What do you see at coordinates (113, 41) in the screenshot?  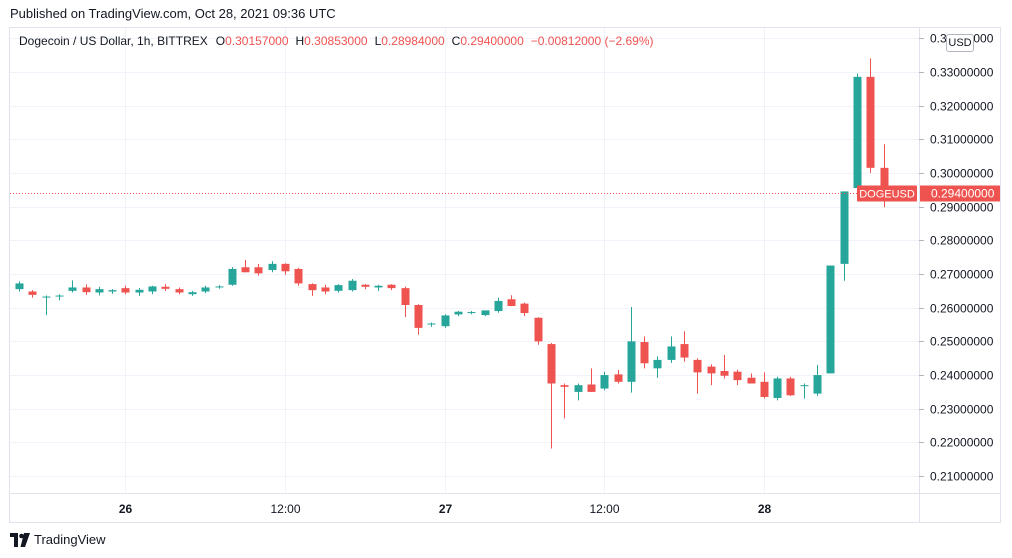 I see `symbol-title: Dogecoin / US Dollar, 1h, BITTREX` at bounding box center [113, 41].